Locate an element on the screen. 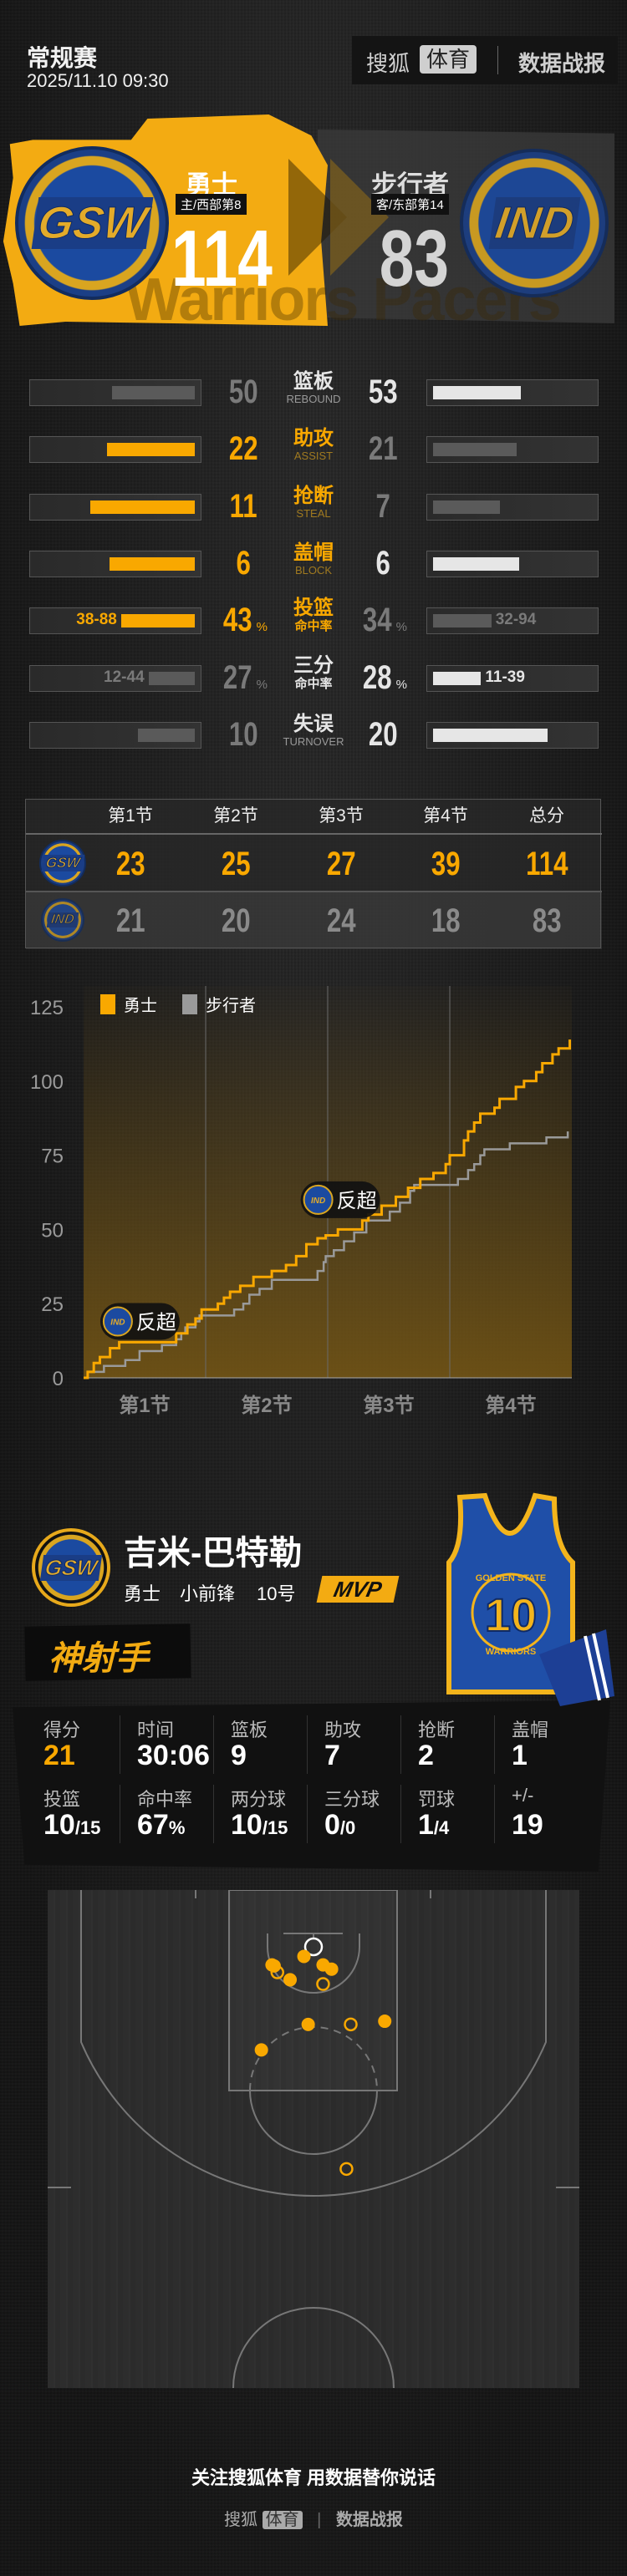  player-stat-value: 21 is located at coordinates (59, 1755).